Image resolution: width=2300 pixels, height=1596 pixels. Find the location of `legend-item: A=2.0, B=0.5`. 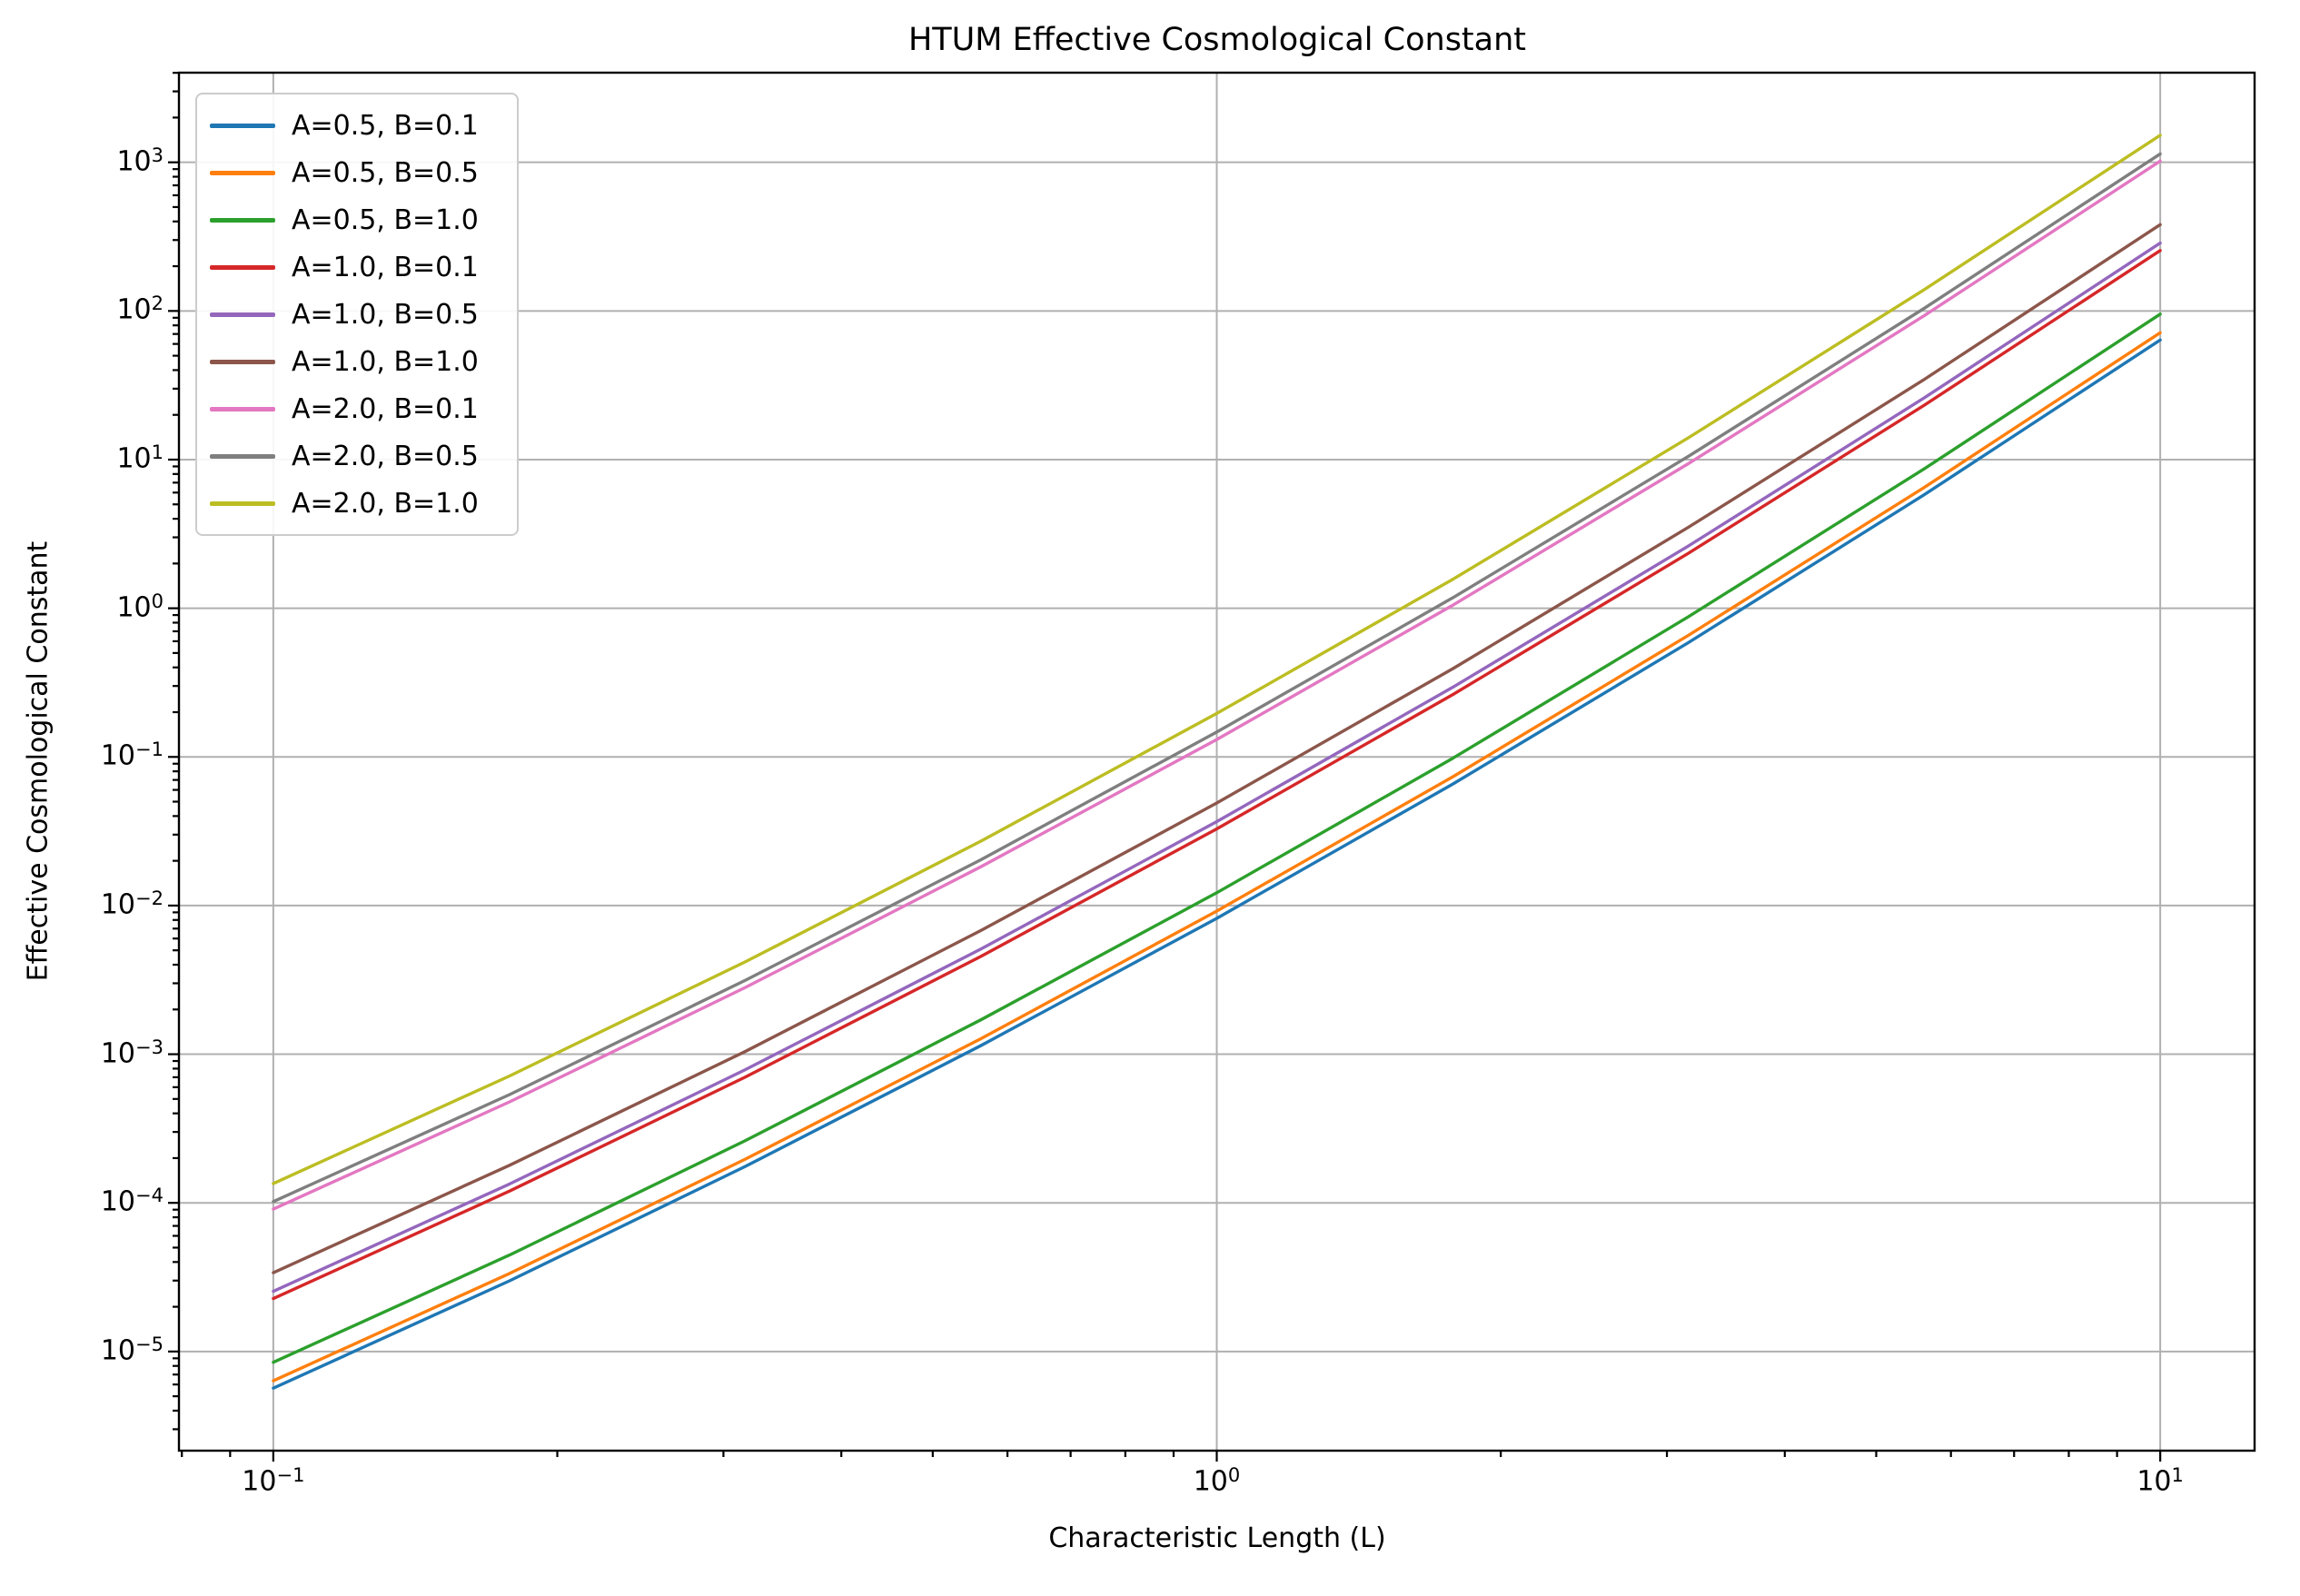

legend-item: A=2.0, B=0.5 is located at coordinates (359, 456).